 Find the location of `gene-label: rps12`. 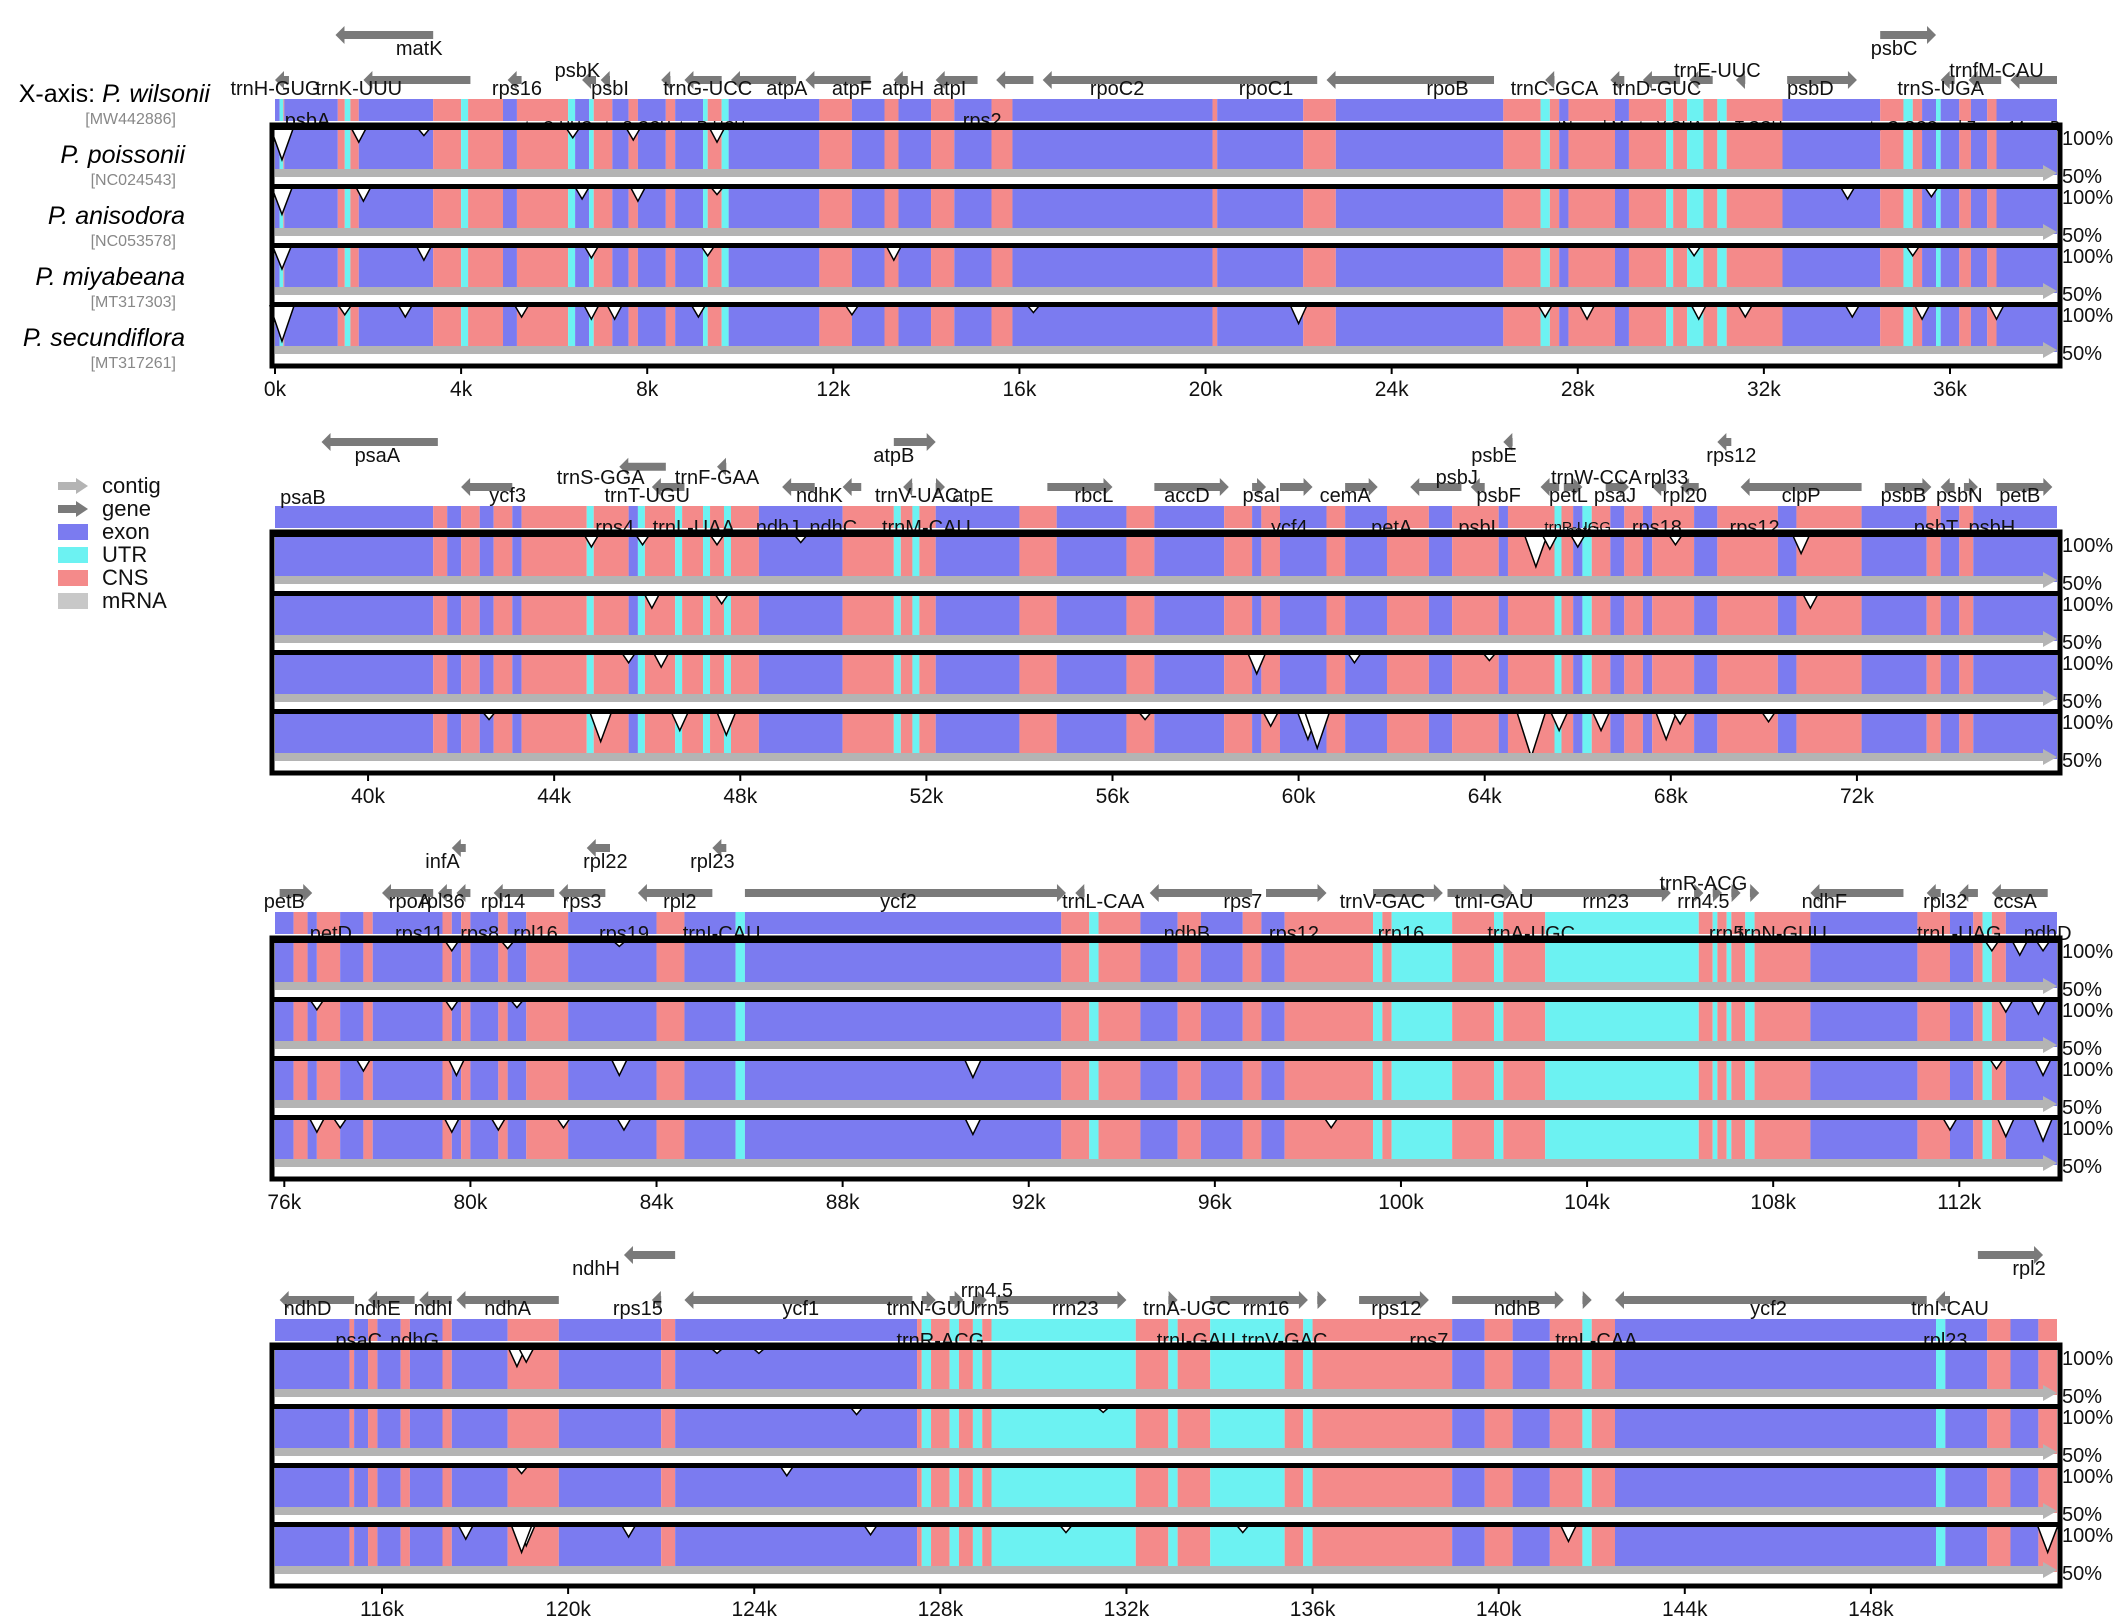

gene-label: rps12 is located at coordinates (1396, 1309).